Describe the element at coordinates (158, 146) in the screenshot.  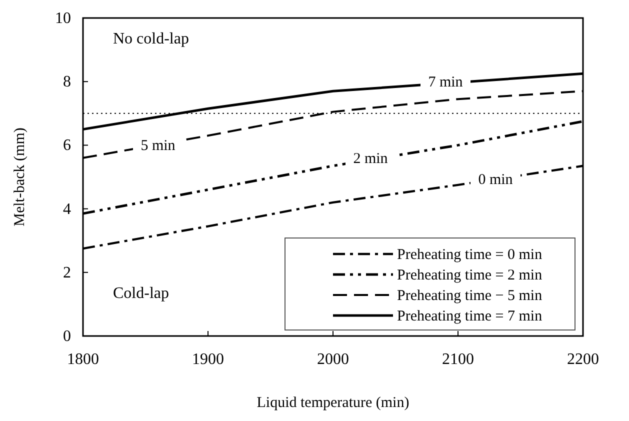
I see `annotation: 5 min` at that location.